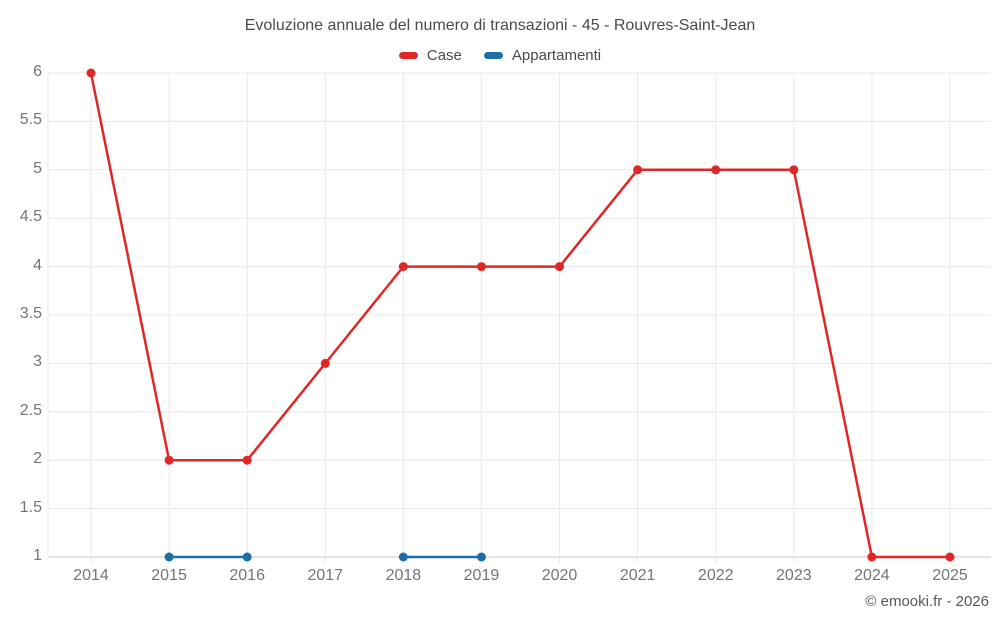 This screenshot has height=625, width=1000. I want to click on x-axis-label: 2017, so click(325, 575).